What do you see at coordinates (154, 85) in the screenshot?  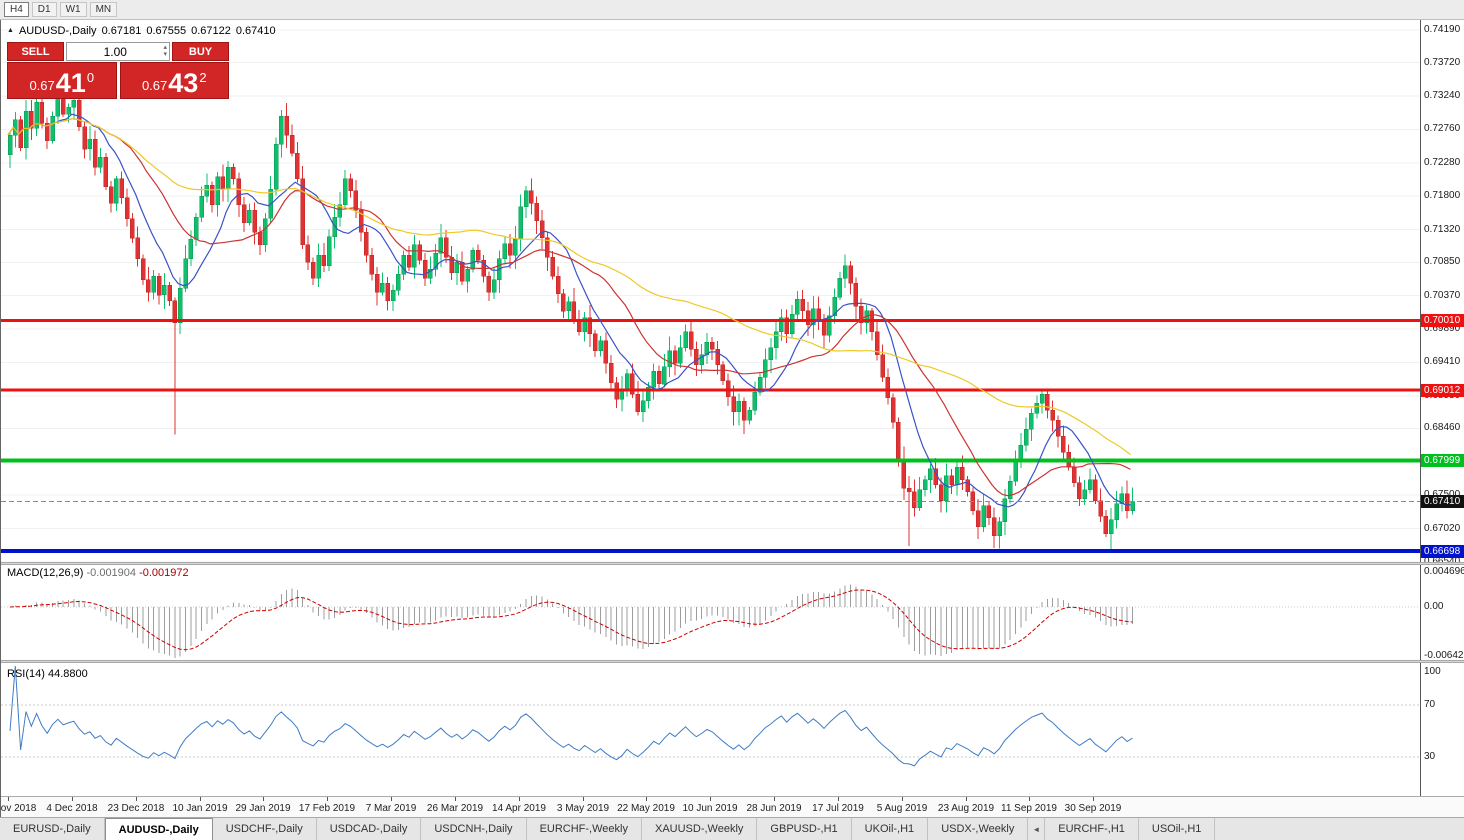 I see `ask-prefix: 0.67` at bounding box center [154, 85].